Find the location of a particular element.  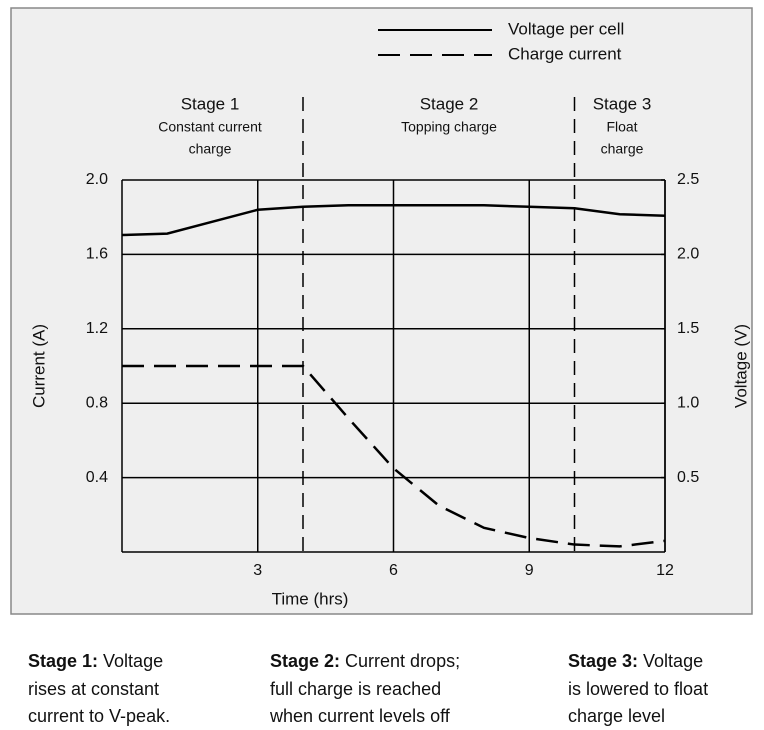

x-axis-label: Time (hrs) is located at coordinates (310, 598).